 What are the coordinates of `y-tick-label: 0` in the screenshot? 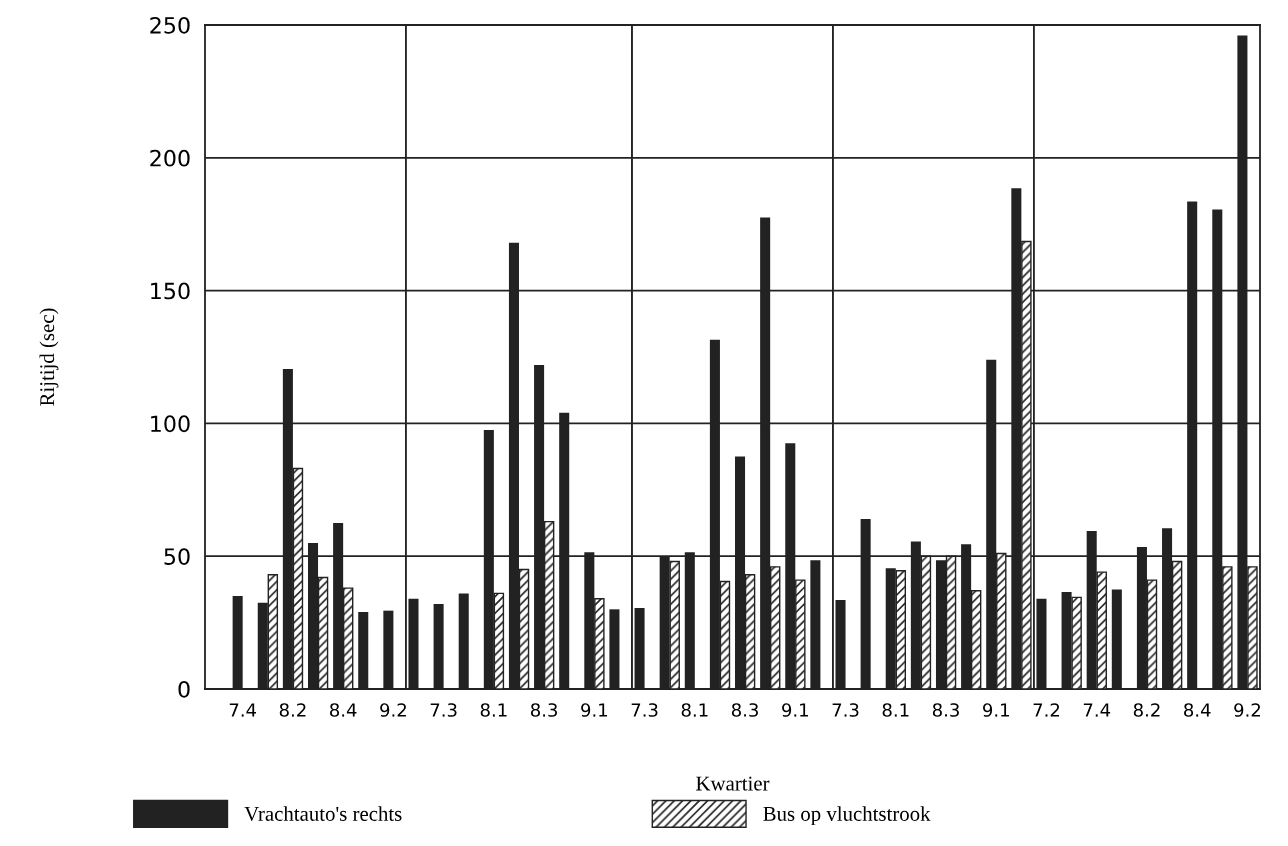 It's located at (184, 689).